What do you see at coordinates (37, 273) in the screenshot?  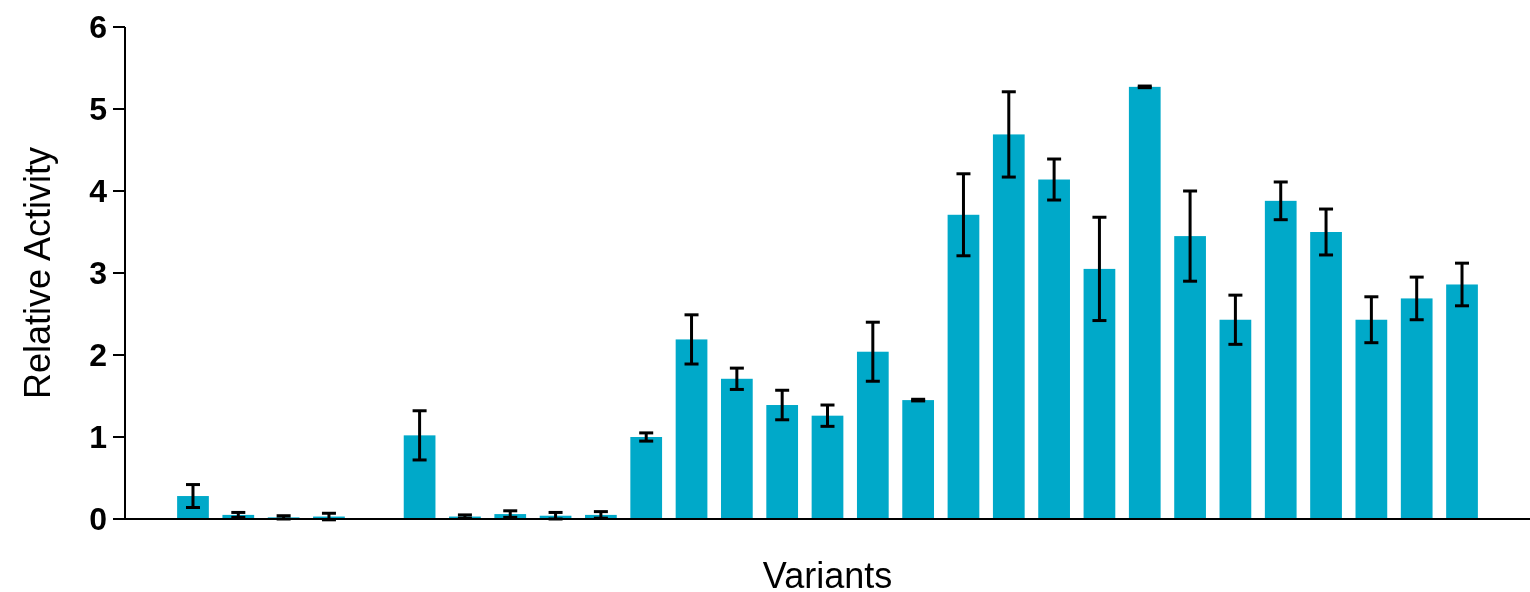 I see `y-axis-title: Relative Activity` at bounding box center [37, 273].